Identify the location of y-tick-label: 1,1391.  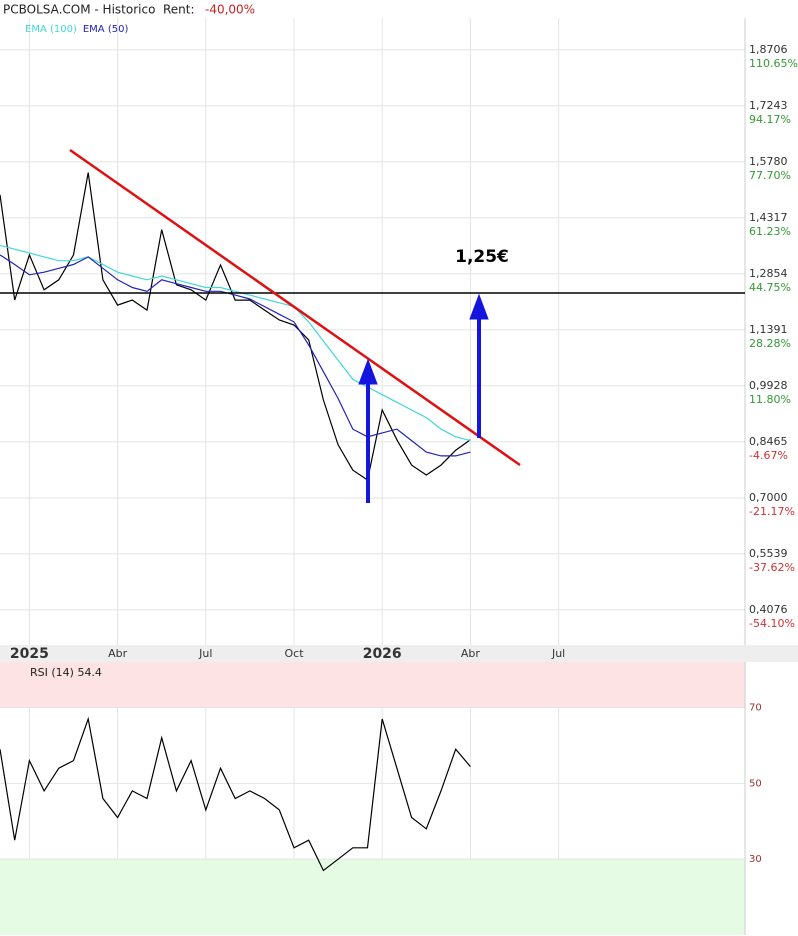
(768, 329).